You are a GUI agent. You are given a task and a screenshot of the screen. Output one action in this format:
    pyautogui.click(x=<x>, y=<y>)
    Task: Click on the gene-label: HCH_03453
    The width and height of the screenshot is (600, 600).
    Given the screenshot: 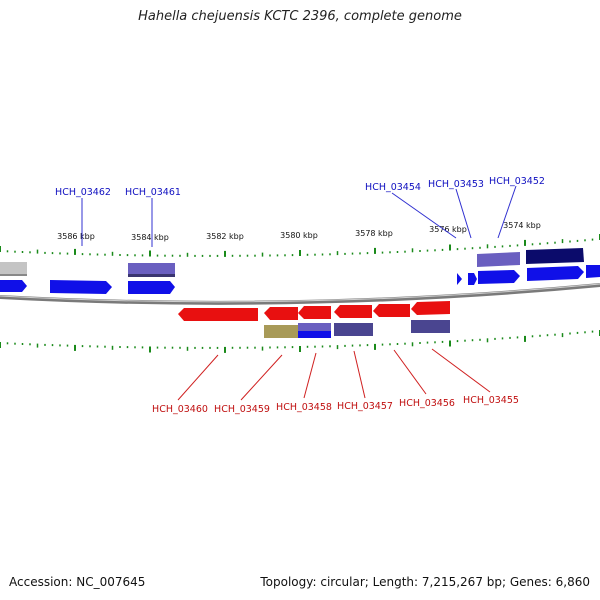 What is the action you would take?
    pyautogui.click(x=456, y=184)
    